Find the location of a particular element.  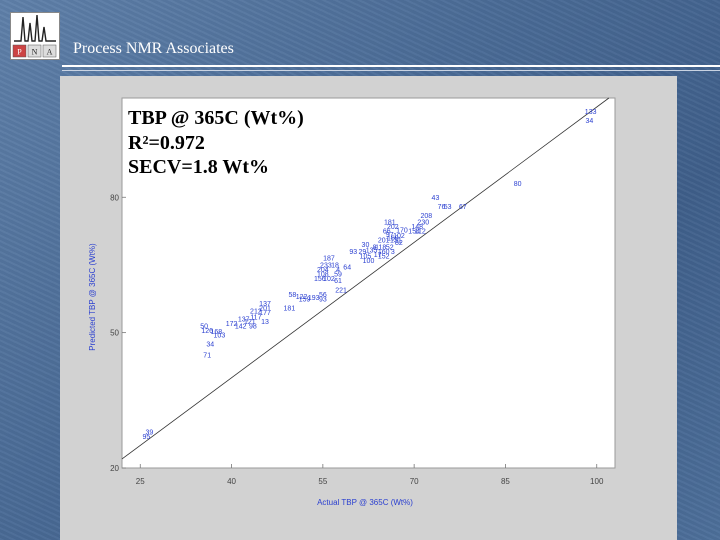

data-point-label: 76 is located at coordinates (442, 207).